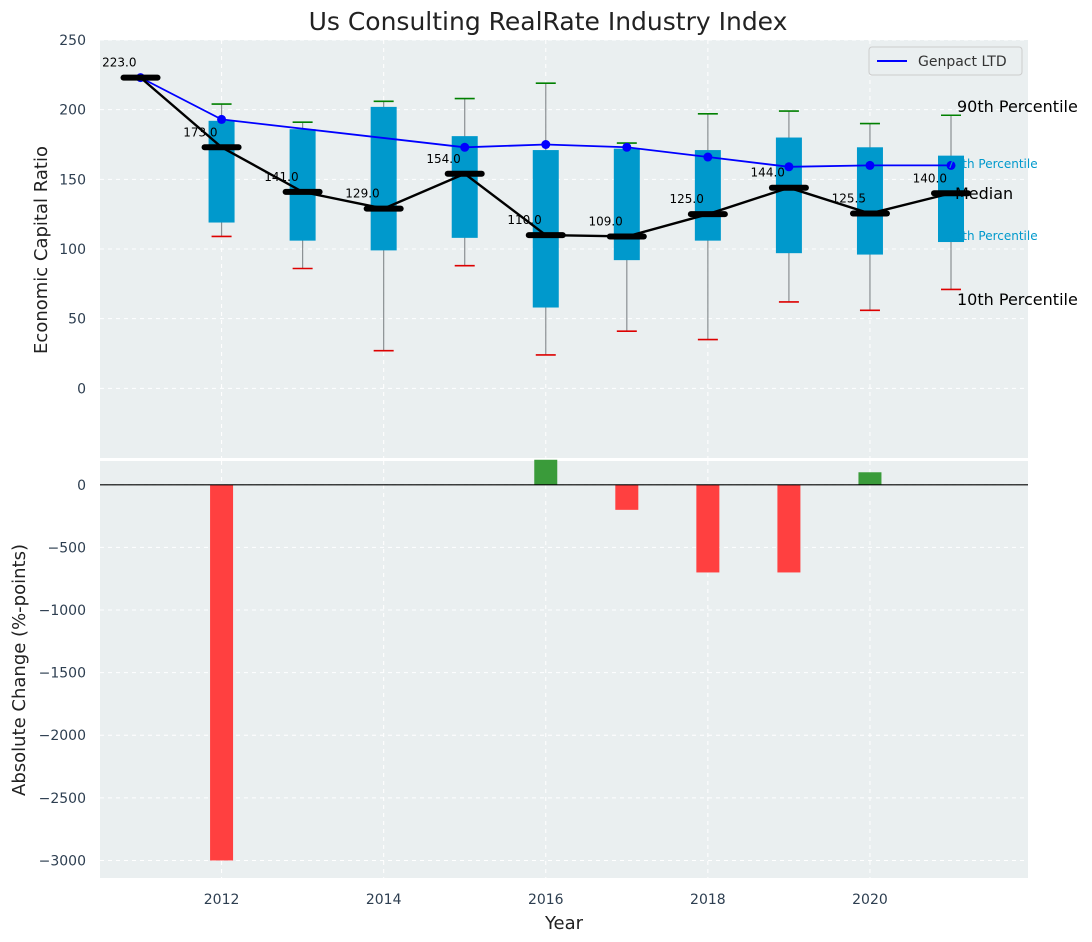 The width and height of the screenshot is (1092, 942). Describe the element at coordinates (548, 21) in the screenshot. I see `chart-title: Us Consulting RealRate Industry Index` at that location.